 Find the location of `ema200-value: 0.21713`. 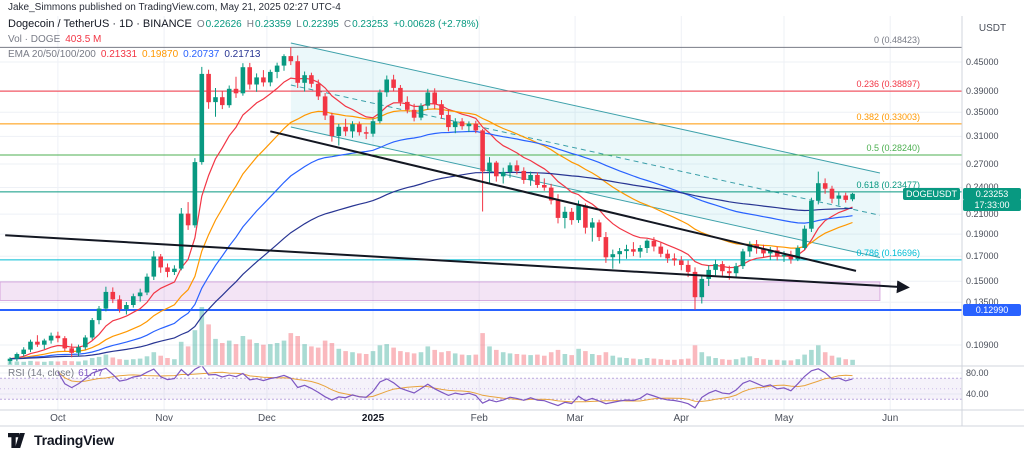

ema200-value: 0.21713 is located at coordinates (242, 54).